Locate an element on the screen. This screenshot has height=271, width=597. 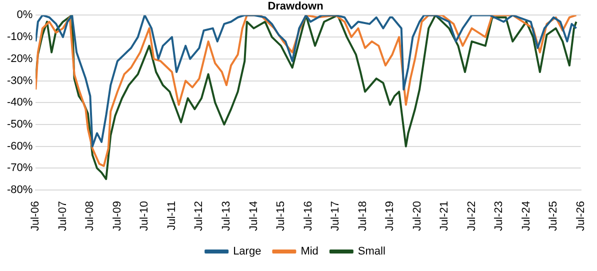
x-tick-label: Jul-09 is located at coordinates (117, 216).